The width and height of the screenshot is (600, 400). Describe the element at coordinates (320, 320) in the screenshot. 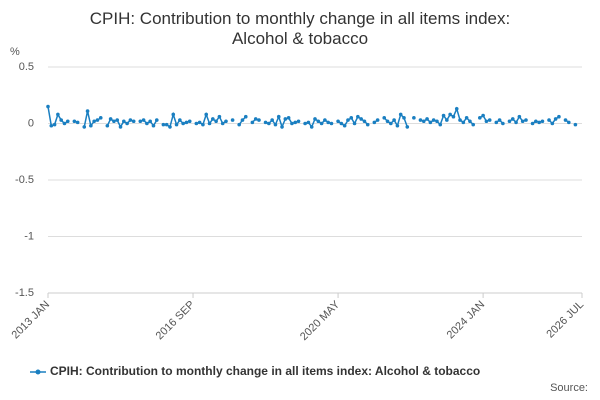

I see `x-tick-label: 2020 MAY` at that location.